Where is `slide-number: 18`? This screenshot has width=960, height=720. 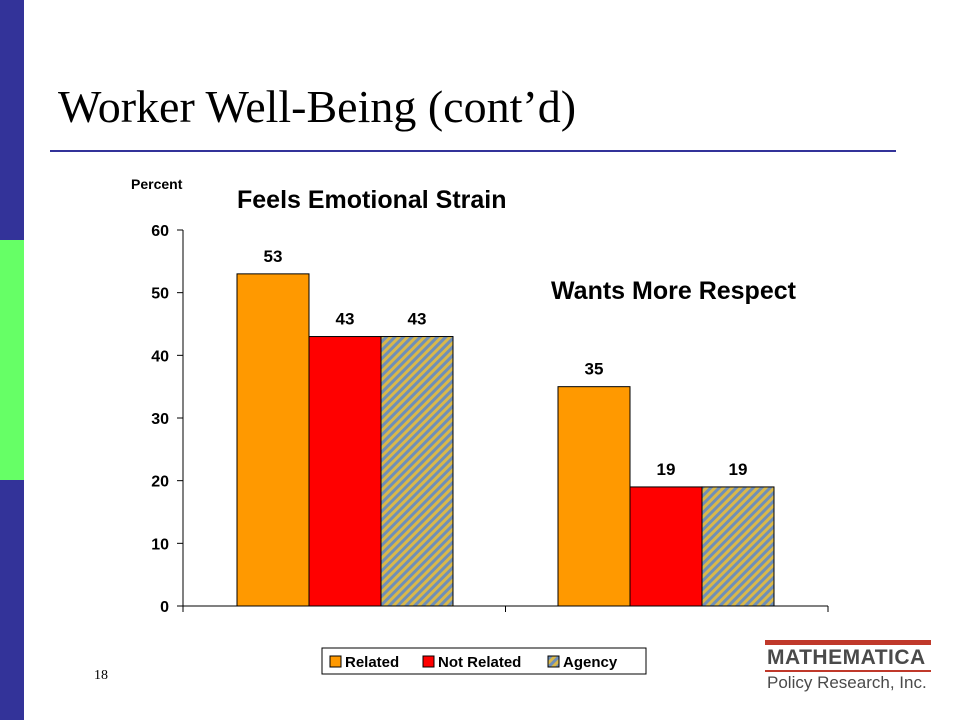 slide-number: 18 is located at coordinates (101, 675).